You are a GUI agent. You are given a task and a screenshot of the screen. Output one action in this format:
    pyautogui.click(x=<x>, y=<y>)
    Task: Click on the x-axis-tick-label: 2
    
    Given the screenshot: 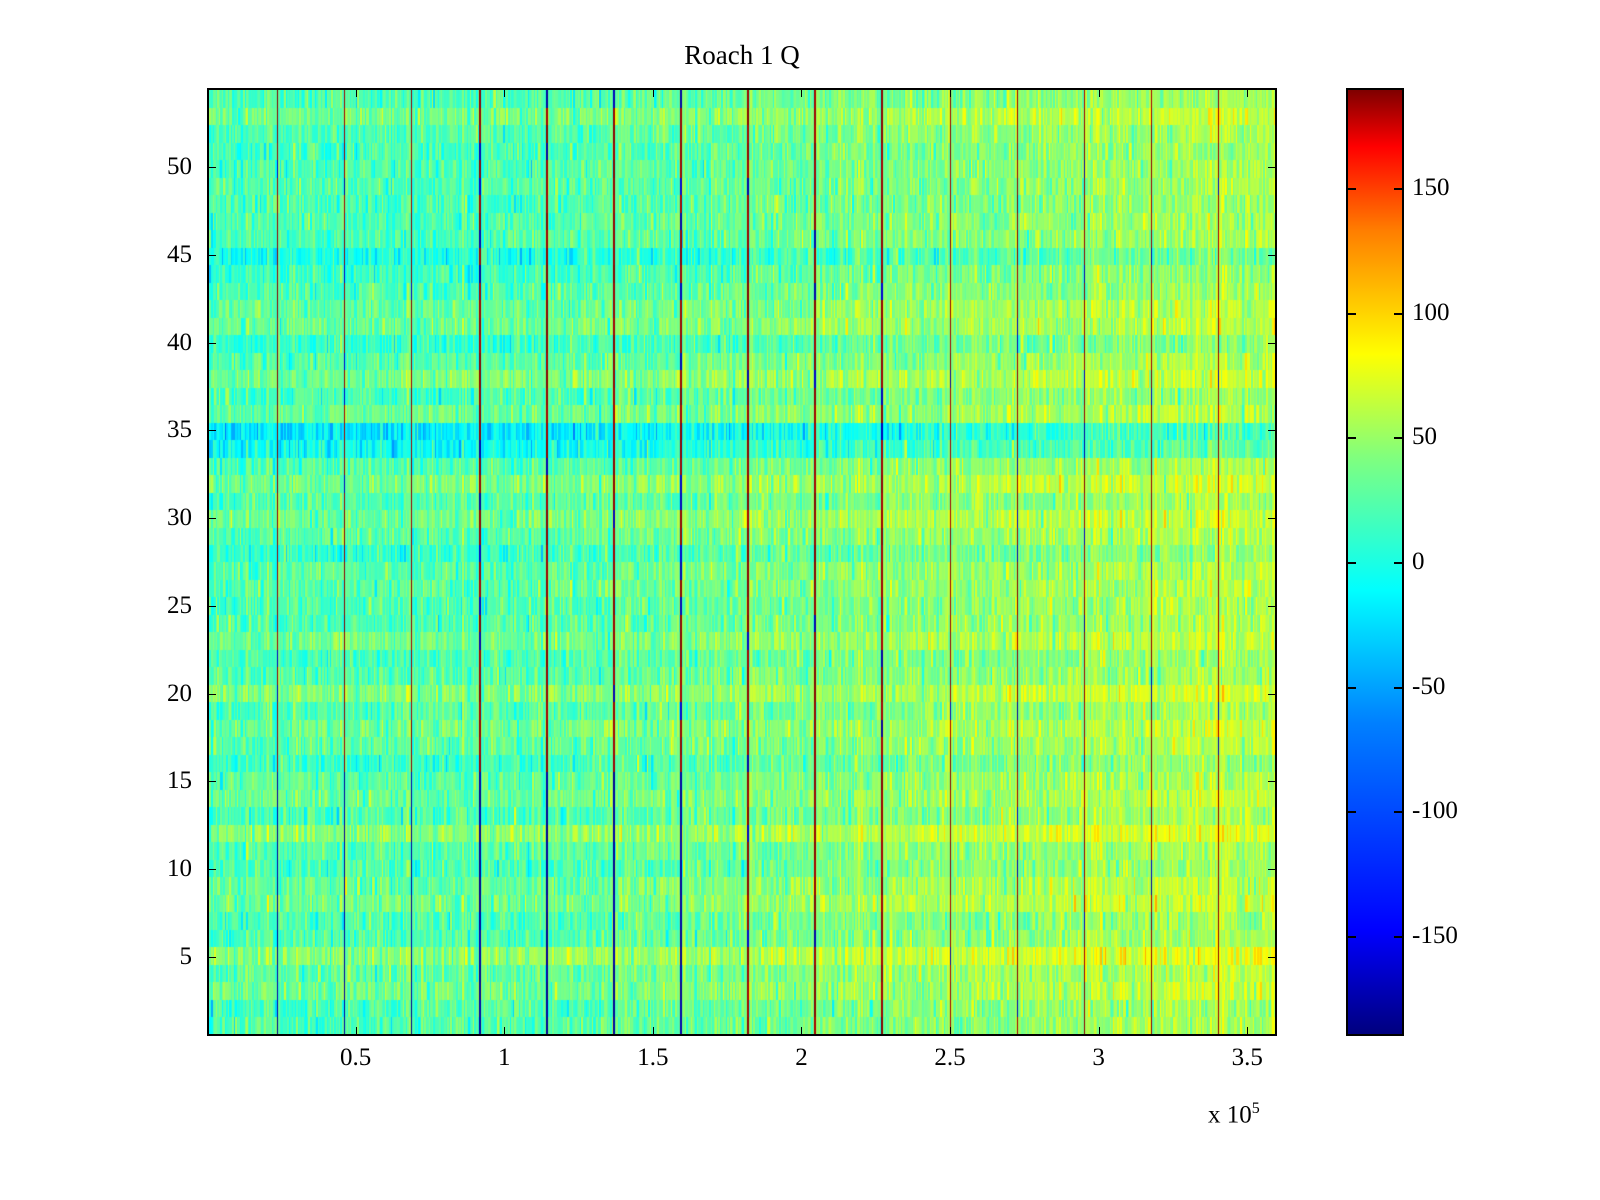 What is the action you would take?
    pyautogui.click(x=801, y=1057)
    